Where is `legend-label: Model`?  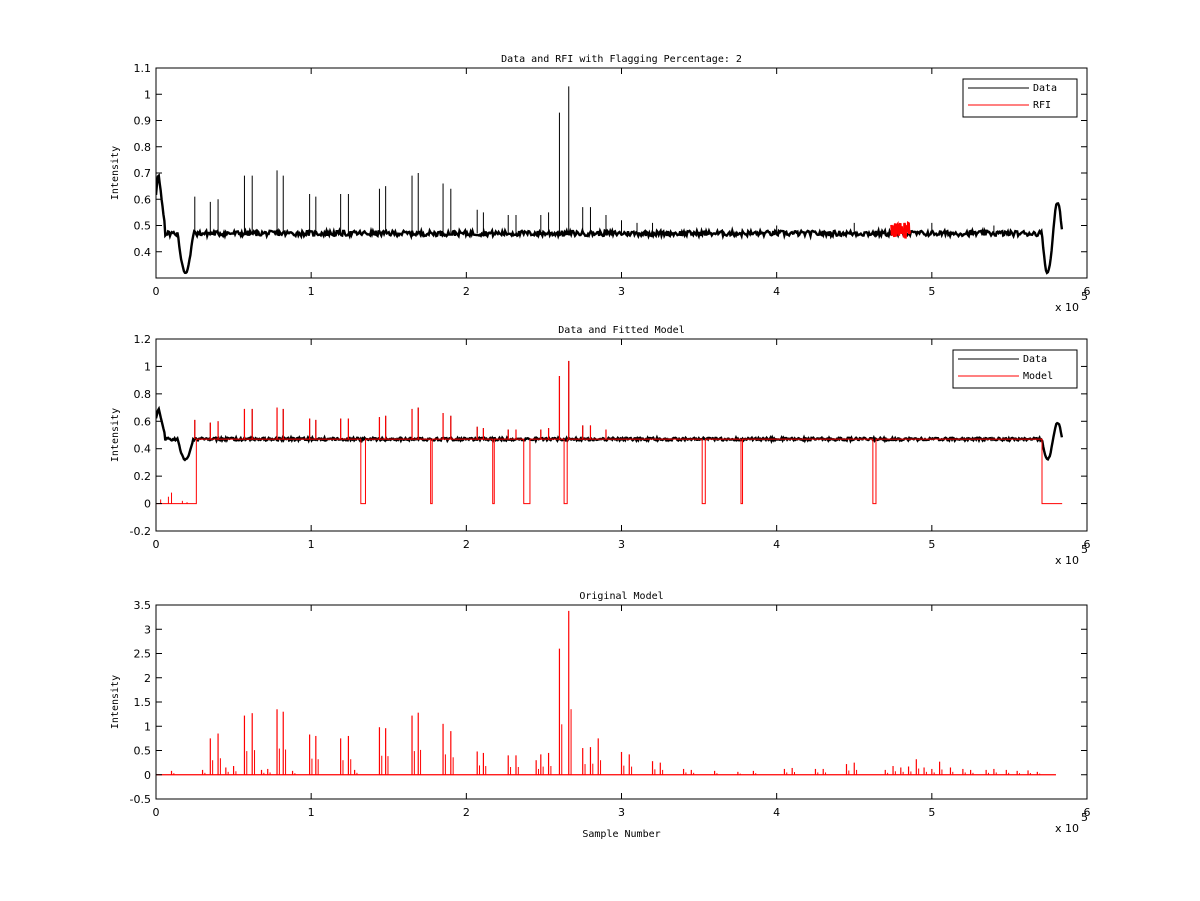
legend-label: Model is located at coordinates (1038, 376).